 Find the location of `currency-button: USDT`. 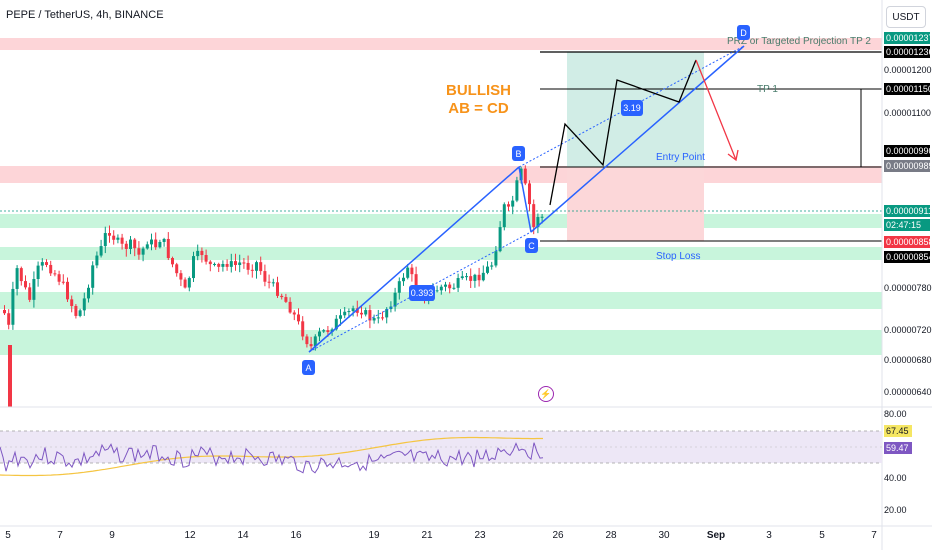

currency-button: USDT is located at coordinates (906, 17).